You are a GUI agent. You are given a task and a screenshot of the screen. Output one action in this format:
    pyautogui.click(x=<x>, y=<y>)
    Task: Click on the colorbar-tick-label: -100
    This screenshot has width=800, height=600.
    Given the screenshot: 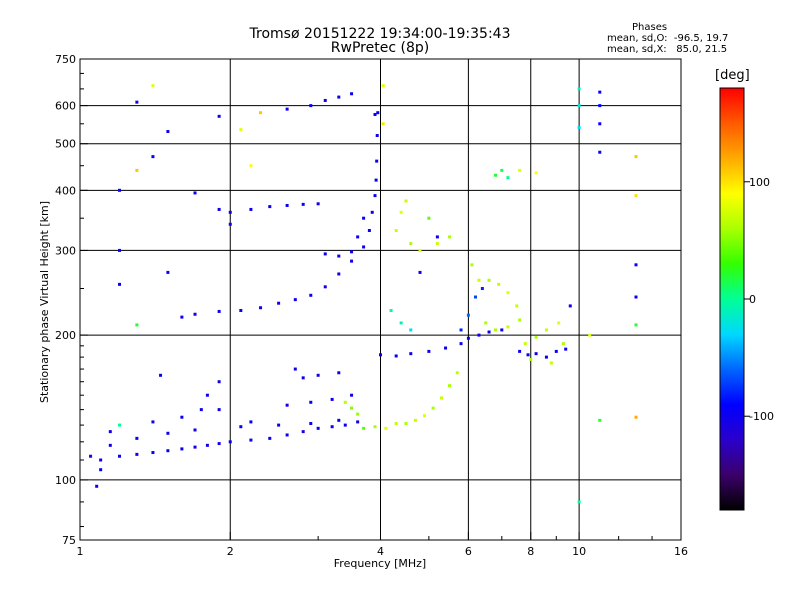 What is the action you would take?
    pyautogui.click(x=761, y=416)
    